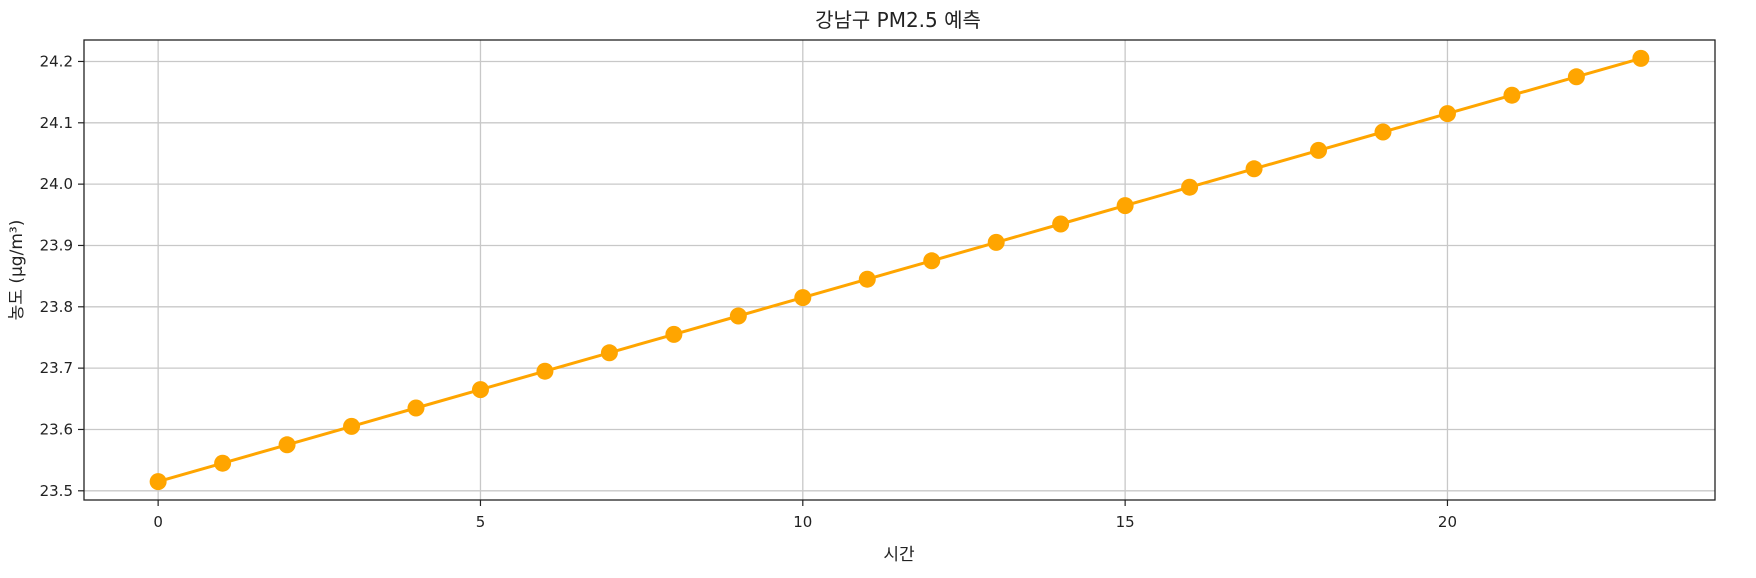 The width and height of the screenshot is (1756, 578). What do you see at coordinates (898, 20) in the screenshot?
I see `chart-title: 강남구 PM2.5 예측` at bounding box center [898, 20].